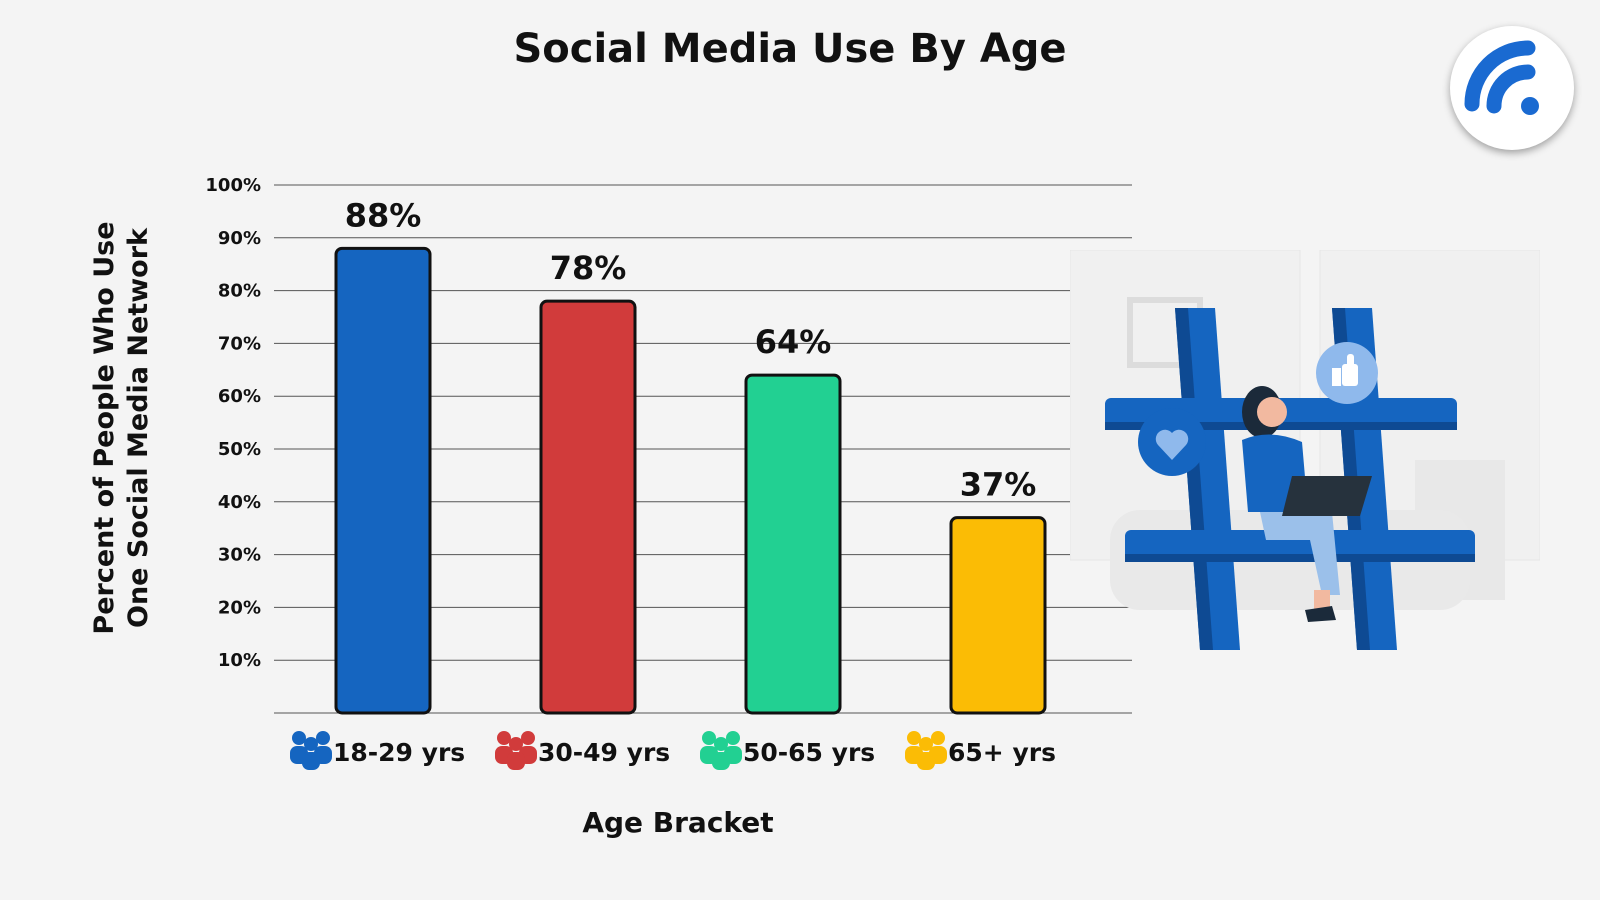 The image size is (1600, 900). What do you see at coordinates (383, 215) in the screenshot?
I see `value-label: 88%` at bounding box center [383, 215].